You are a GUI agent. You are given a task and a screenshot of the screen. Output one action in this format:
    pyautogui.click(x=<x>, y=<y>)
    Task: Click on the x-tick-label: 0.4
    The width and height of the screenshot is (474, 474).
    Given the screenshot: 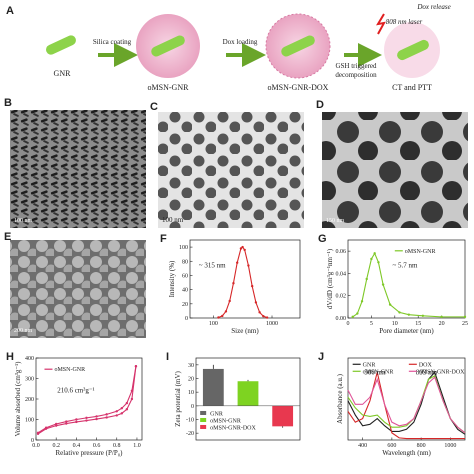 What is the action you would take?
    pyautogui.click(x=77, y=446)
    